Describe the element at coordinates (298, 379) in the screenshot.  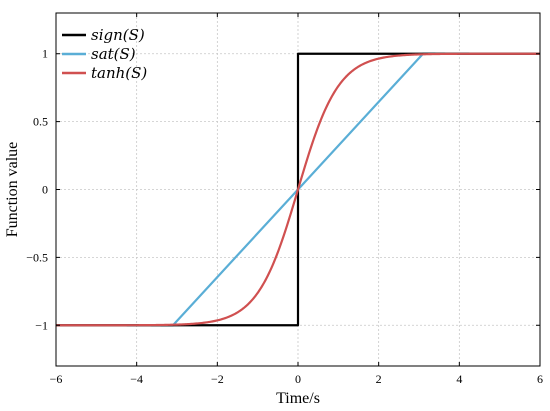
I see `x-tick-label: 0` at that location.